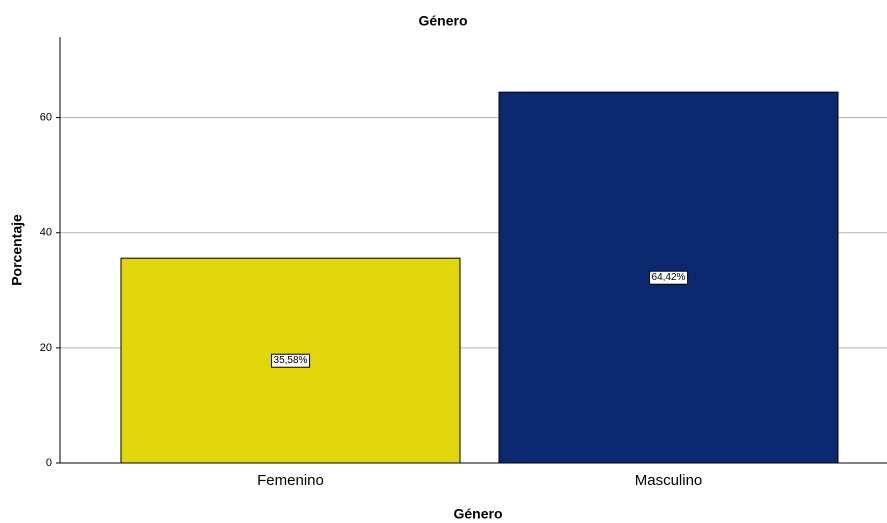 This screenshot has width=887, height=523. What do you see at coordinates (46, 118) in the screenshot?
I see `y-tick-label: 60` at bounding box center [46, 118].